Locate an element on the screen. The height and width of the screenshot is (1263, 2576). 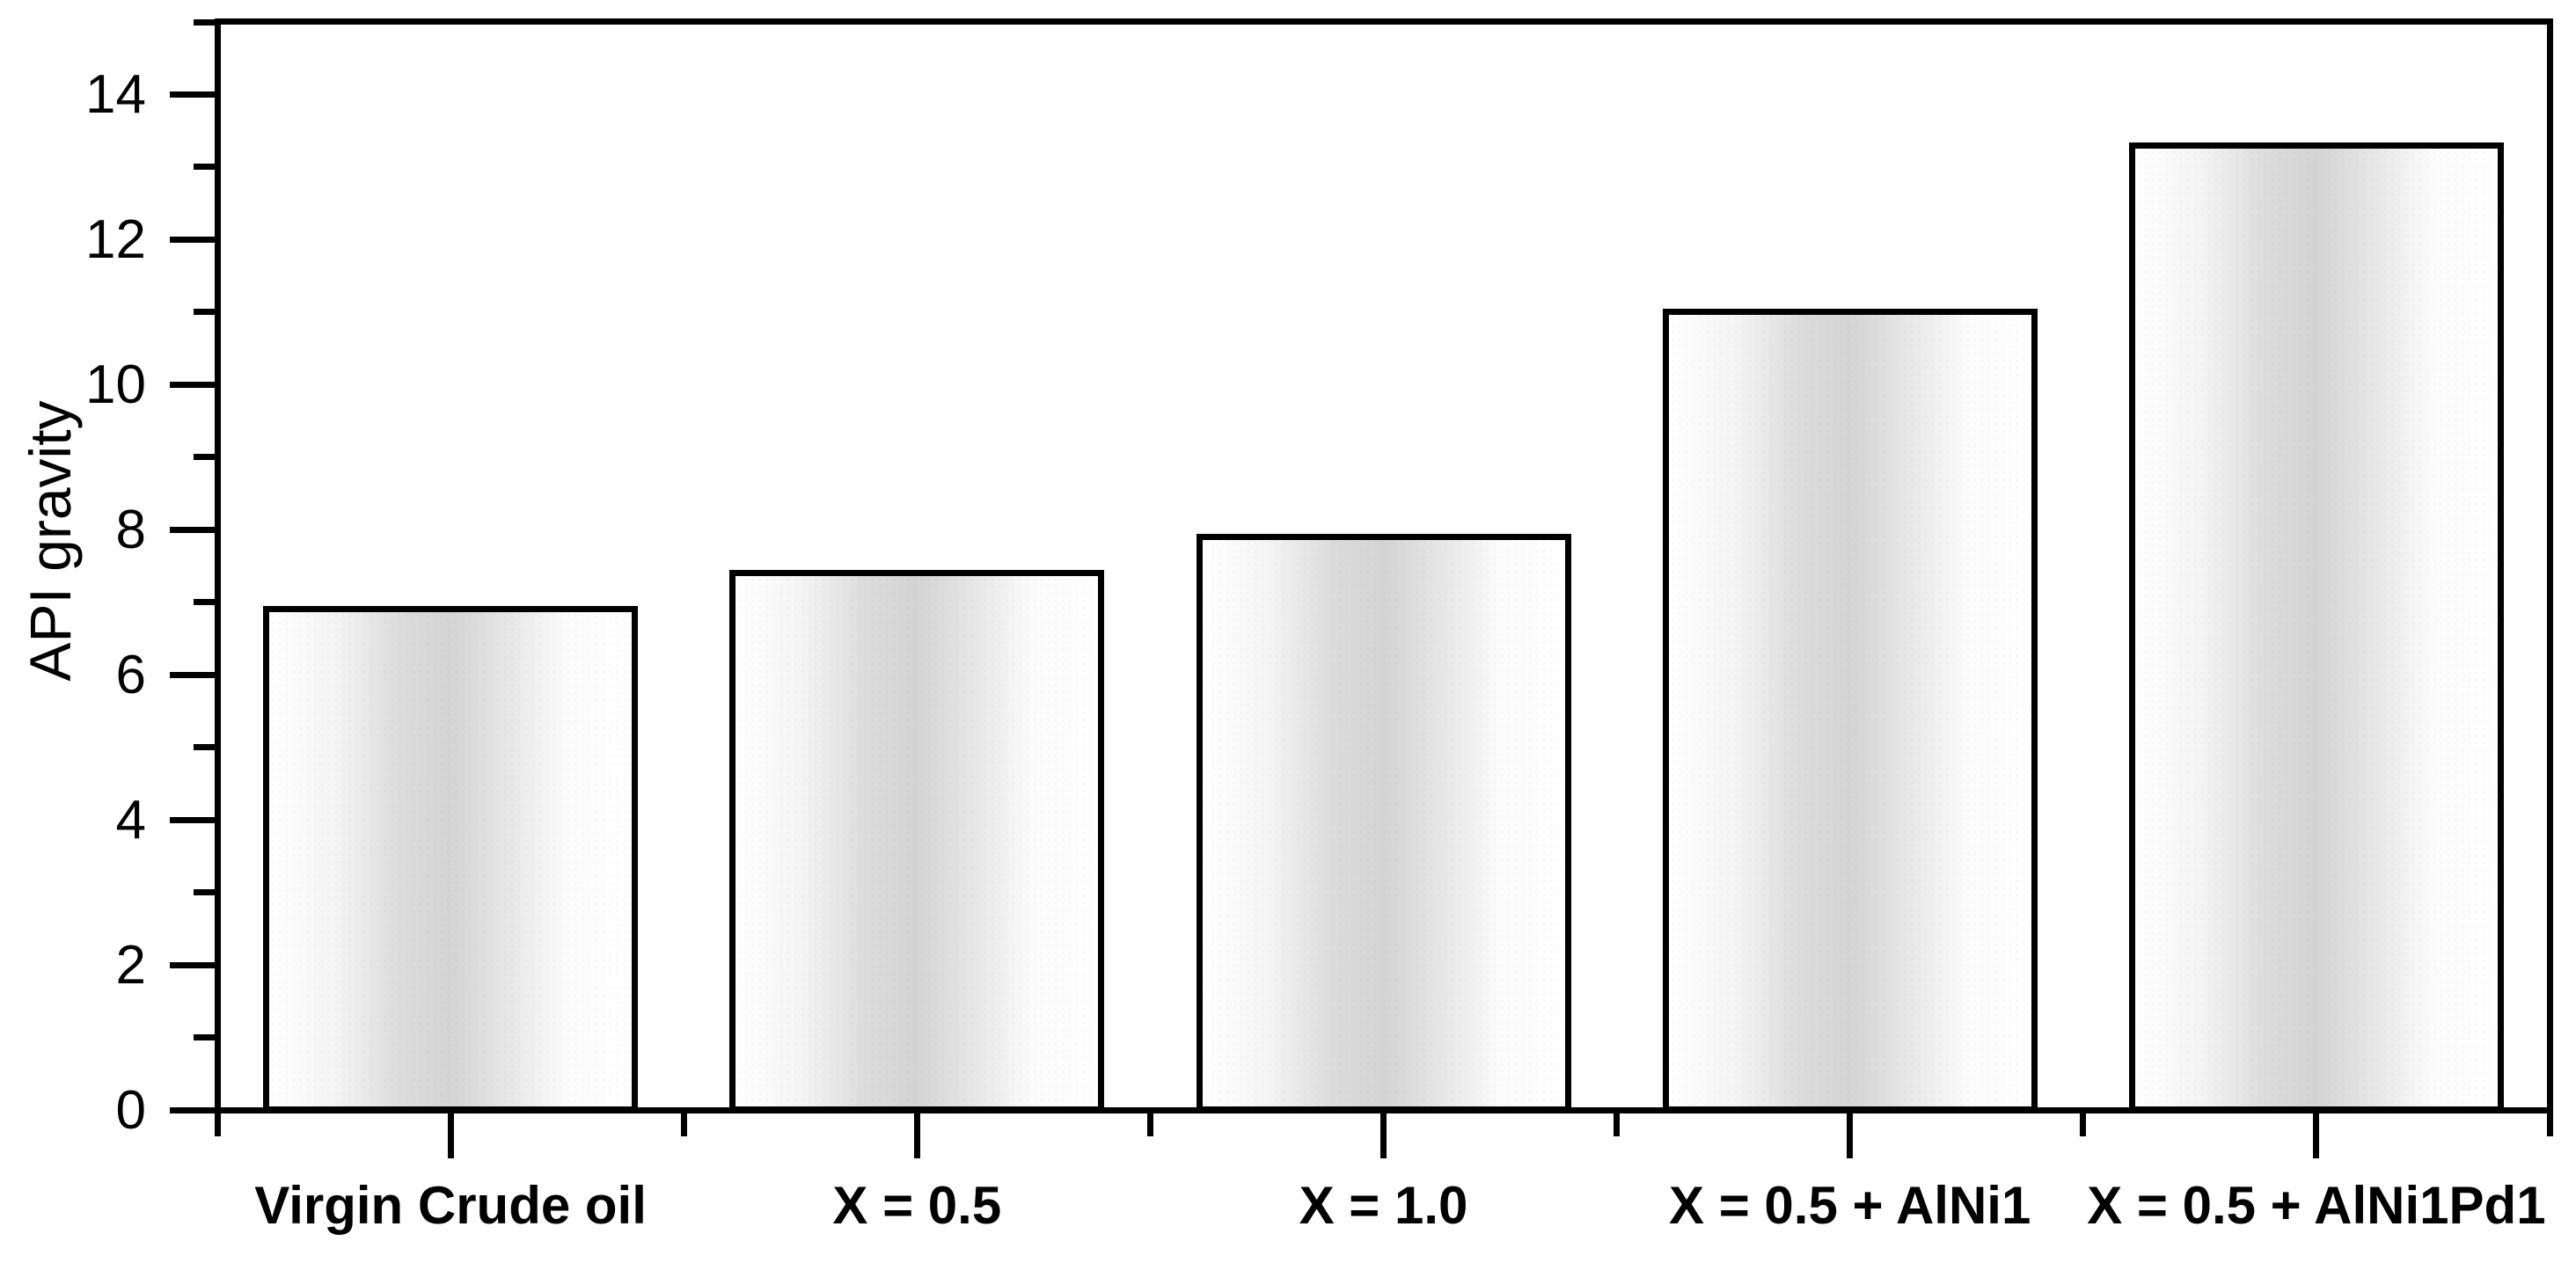
y-axis-tick-label: 12 is located at coordinates (116, 239).